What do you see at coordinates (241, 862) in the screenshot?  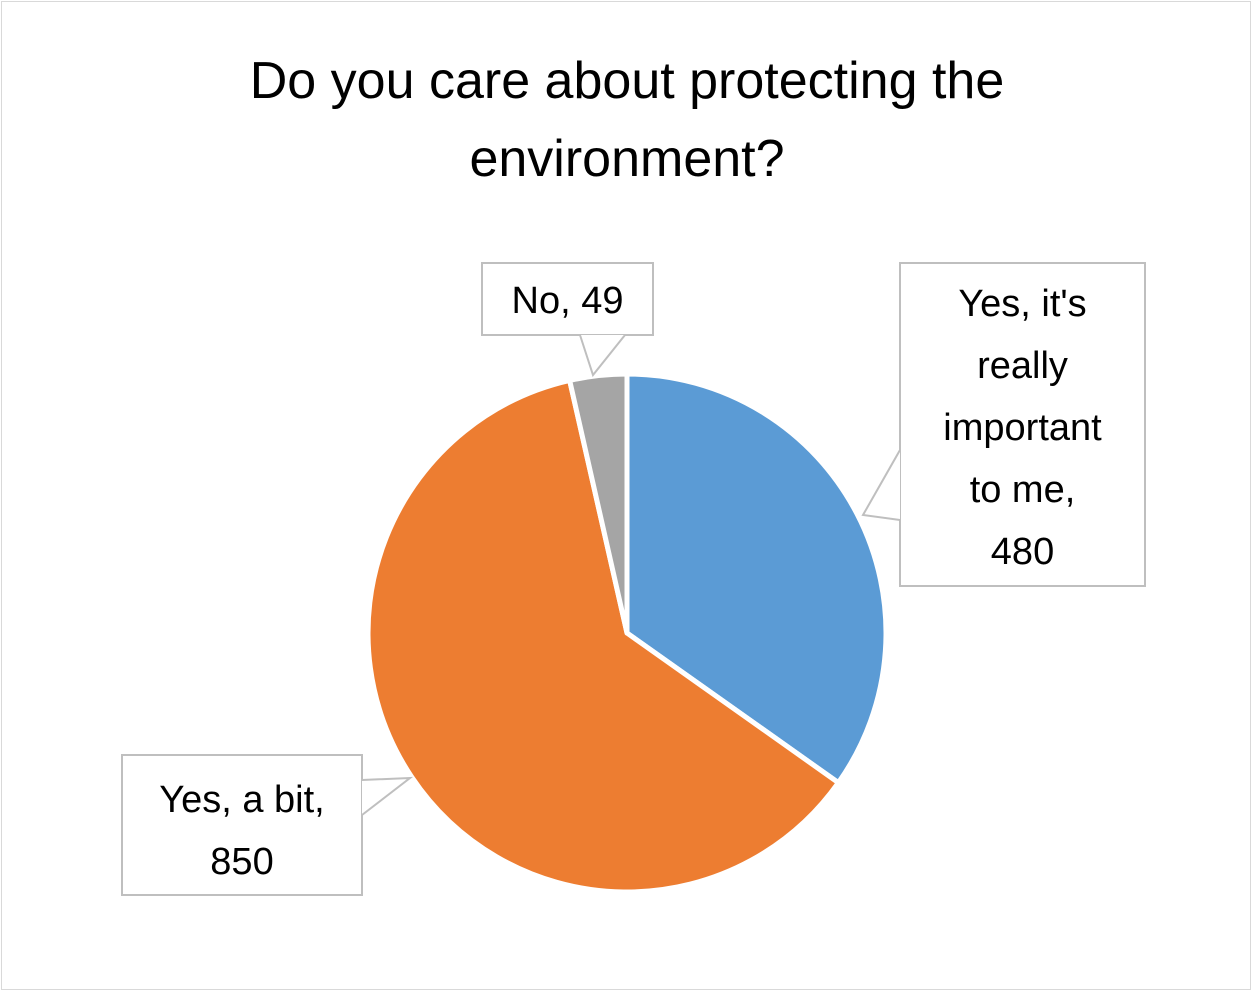 I see `data-label-line: 850` at bounding box center [241, 862].